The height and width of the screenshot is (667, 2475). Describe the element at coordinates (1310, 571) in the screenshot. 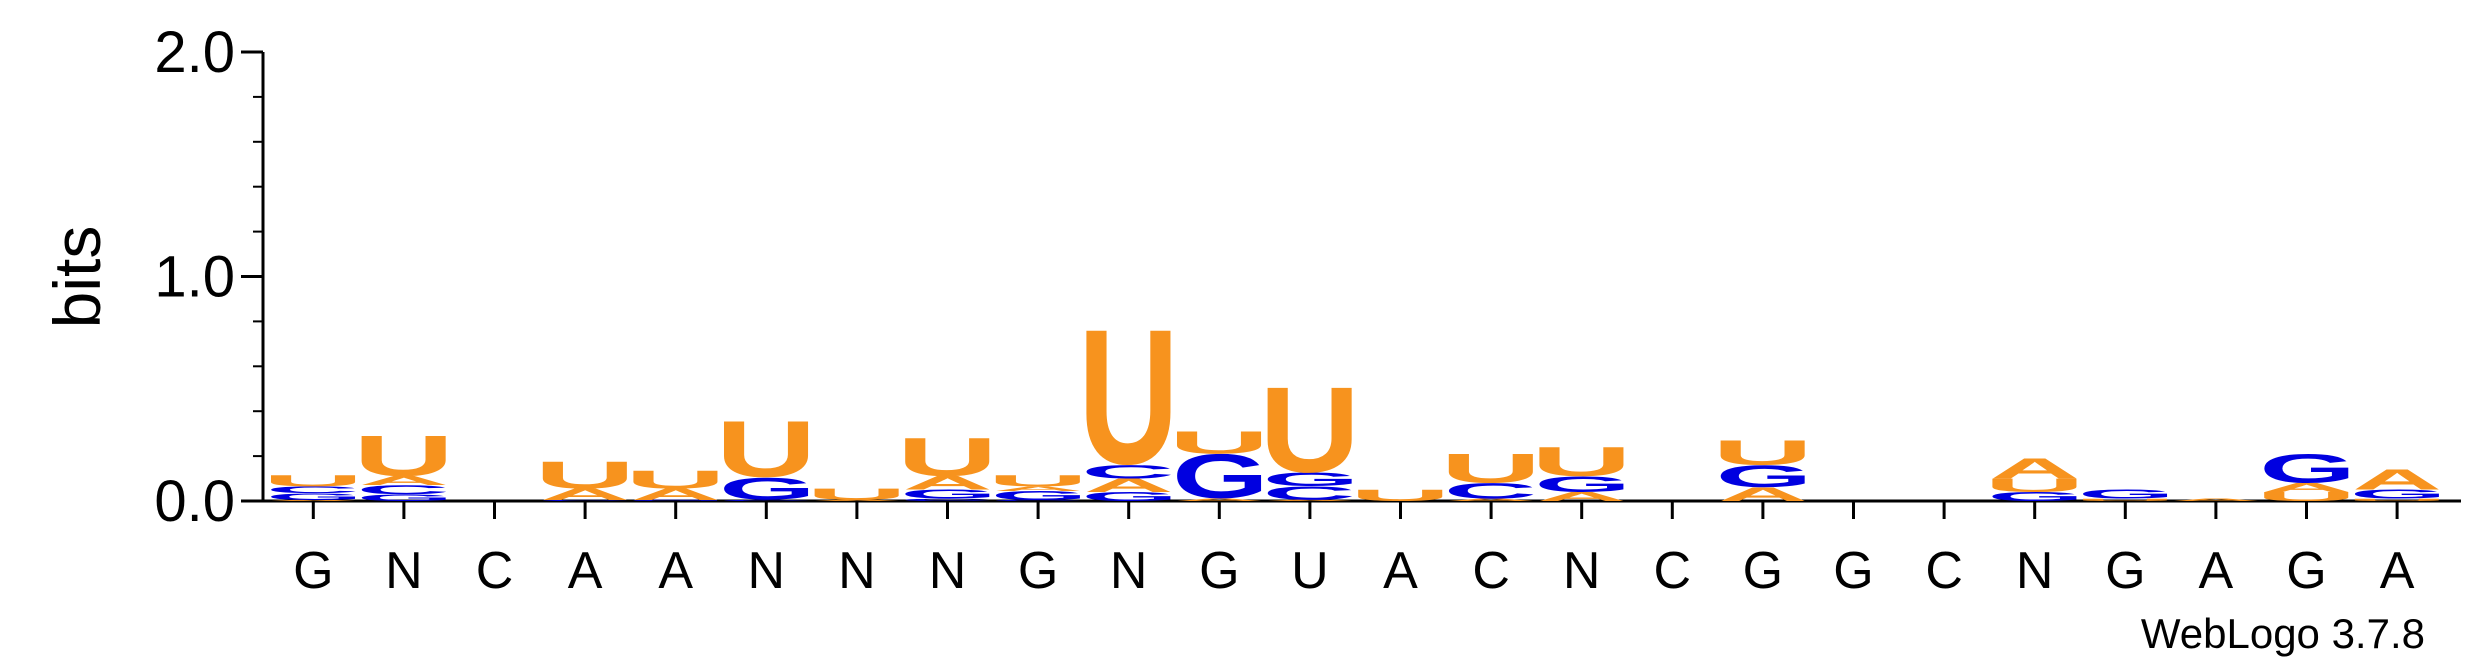

I see `x-tick-label: U` at that location.